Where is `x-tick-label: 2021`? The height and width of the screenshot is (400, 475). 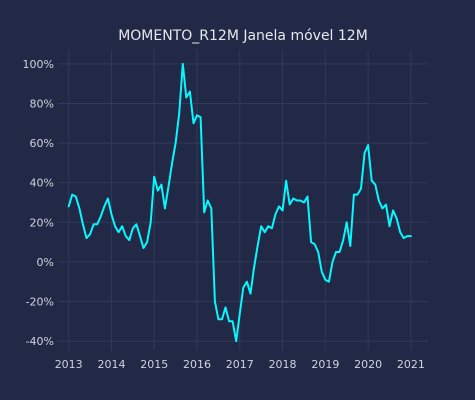 x-tick-label: 2021 is located at coordinates (411, 364).